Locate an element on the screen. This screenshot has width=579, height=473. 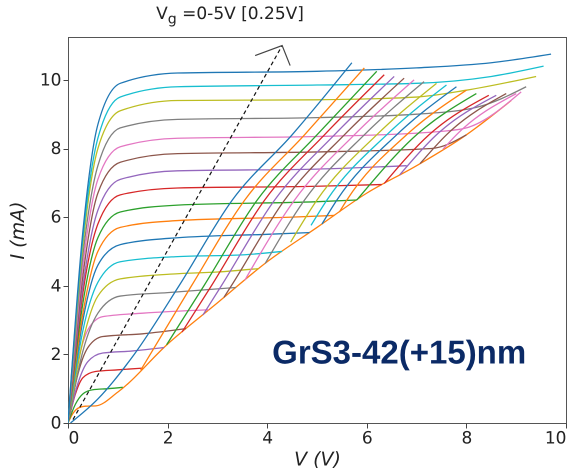
y-tick-label: 2 is located at coordinates (56, 354).